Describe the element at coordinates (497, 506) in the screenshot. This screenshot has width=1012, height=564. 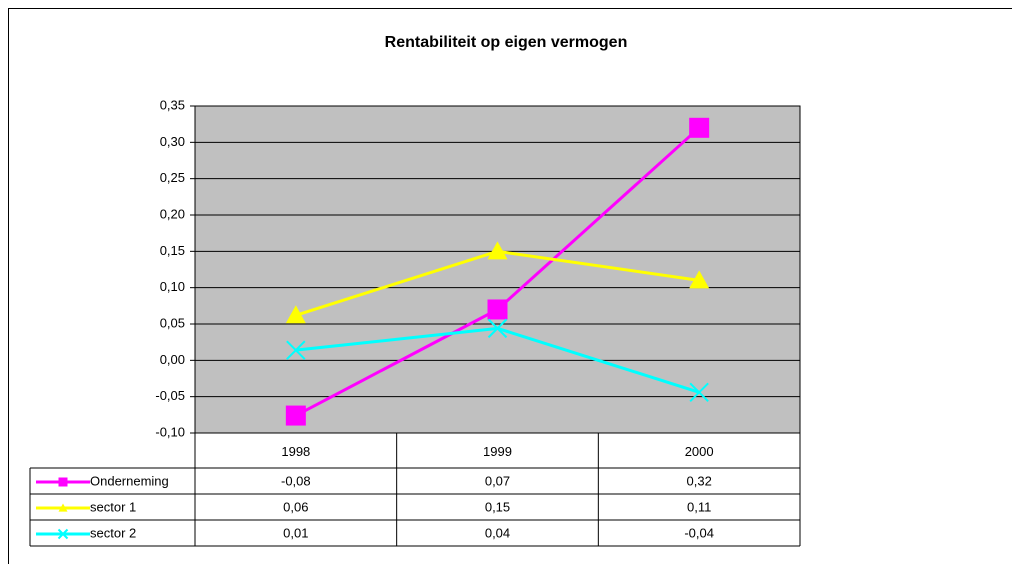
I see `table-cell: 0,15` at that location.